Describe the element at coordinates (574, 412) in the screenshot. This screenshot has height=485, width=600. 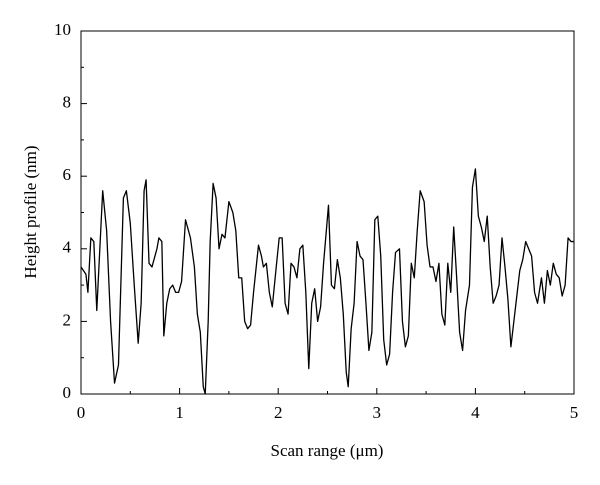
I see `x-tick-label: 5` at that location.